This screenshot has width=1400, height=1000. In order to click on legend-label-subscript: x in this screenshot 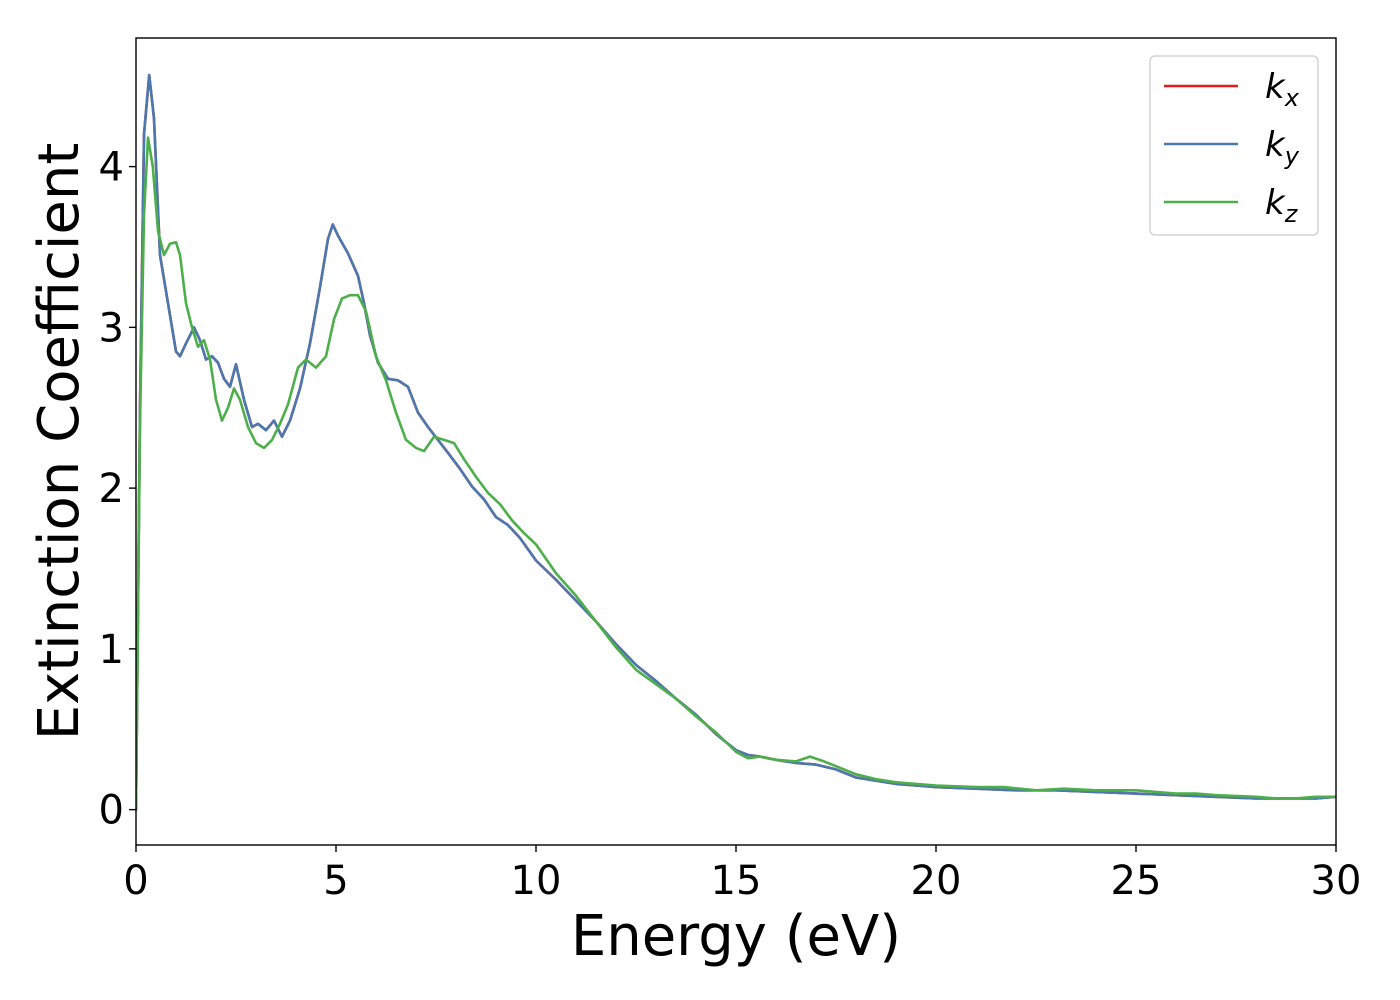, I will do `click(1292, 98)`.